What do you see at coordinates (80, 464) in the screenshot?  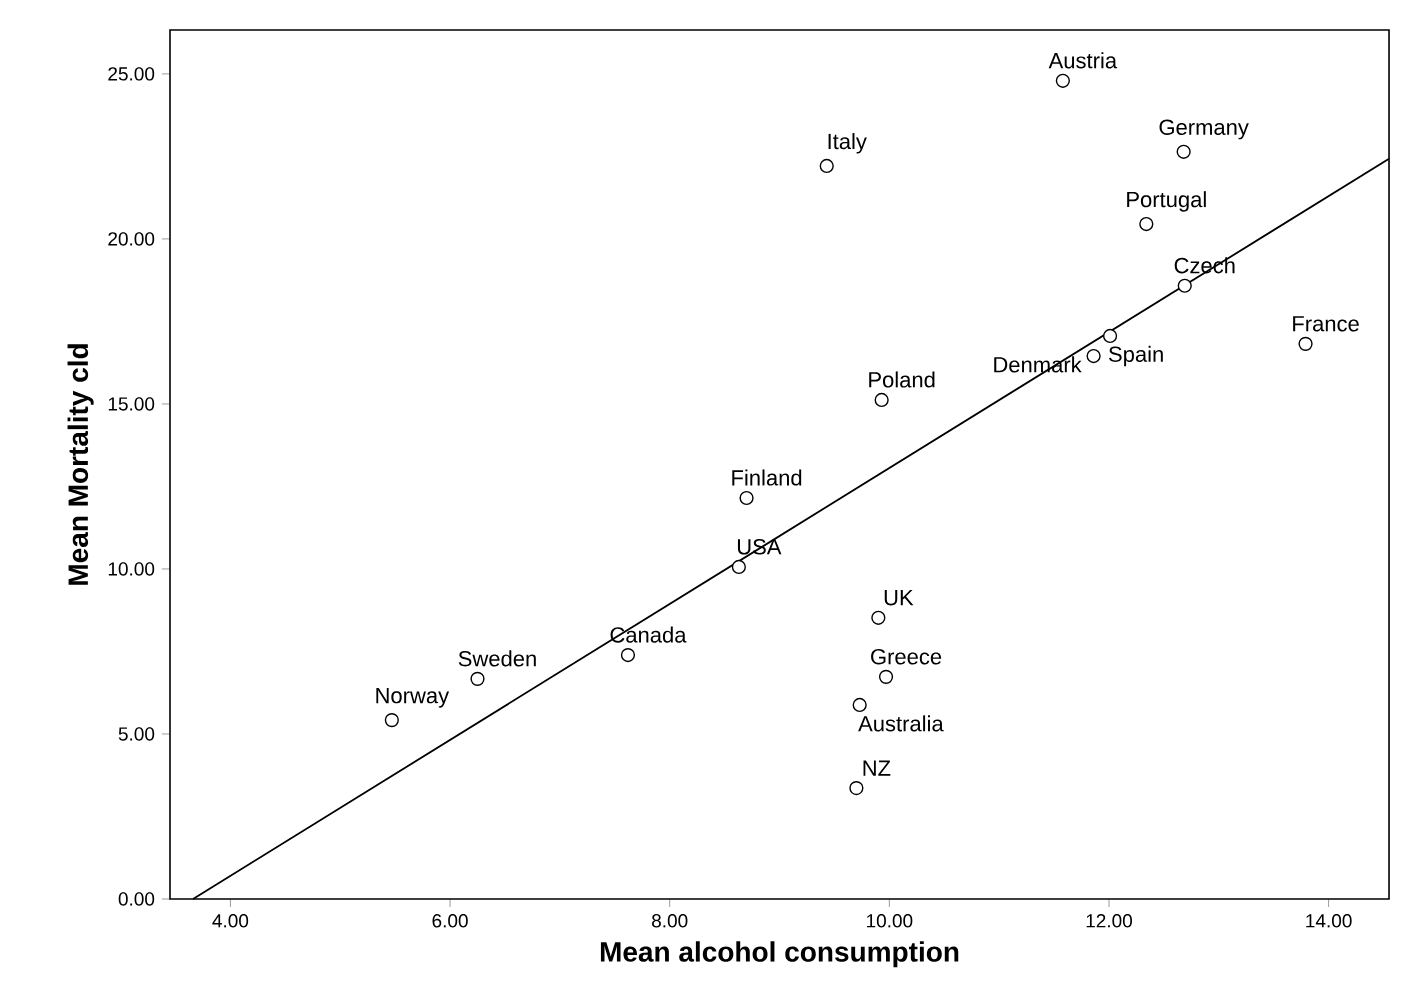 I see `y-axis-title: Mean Mortality cld` at bounding box center [80, 464].